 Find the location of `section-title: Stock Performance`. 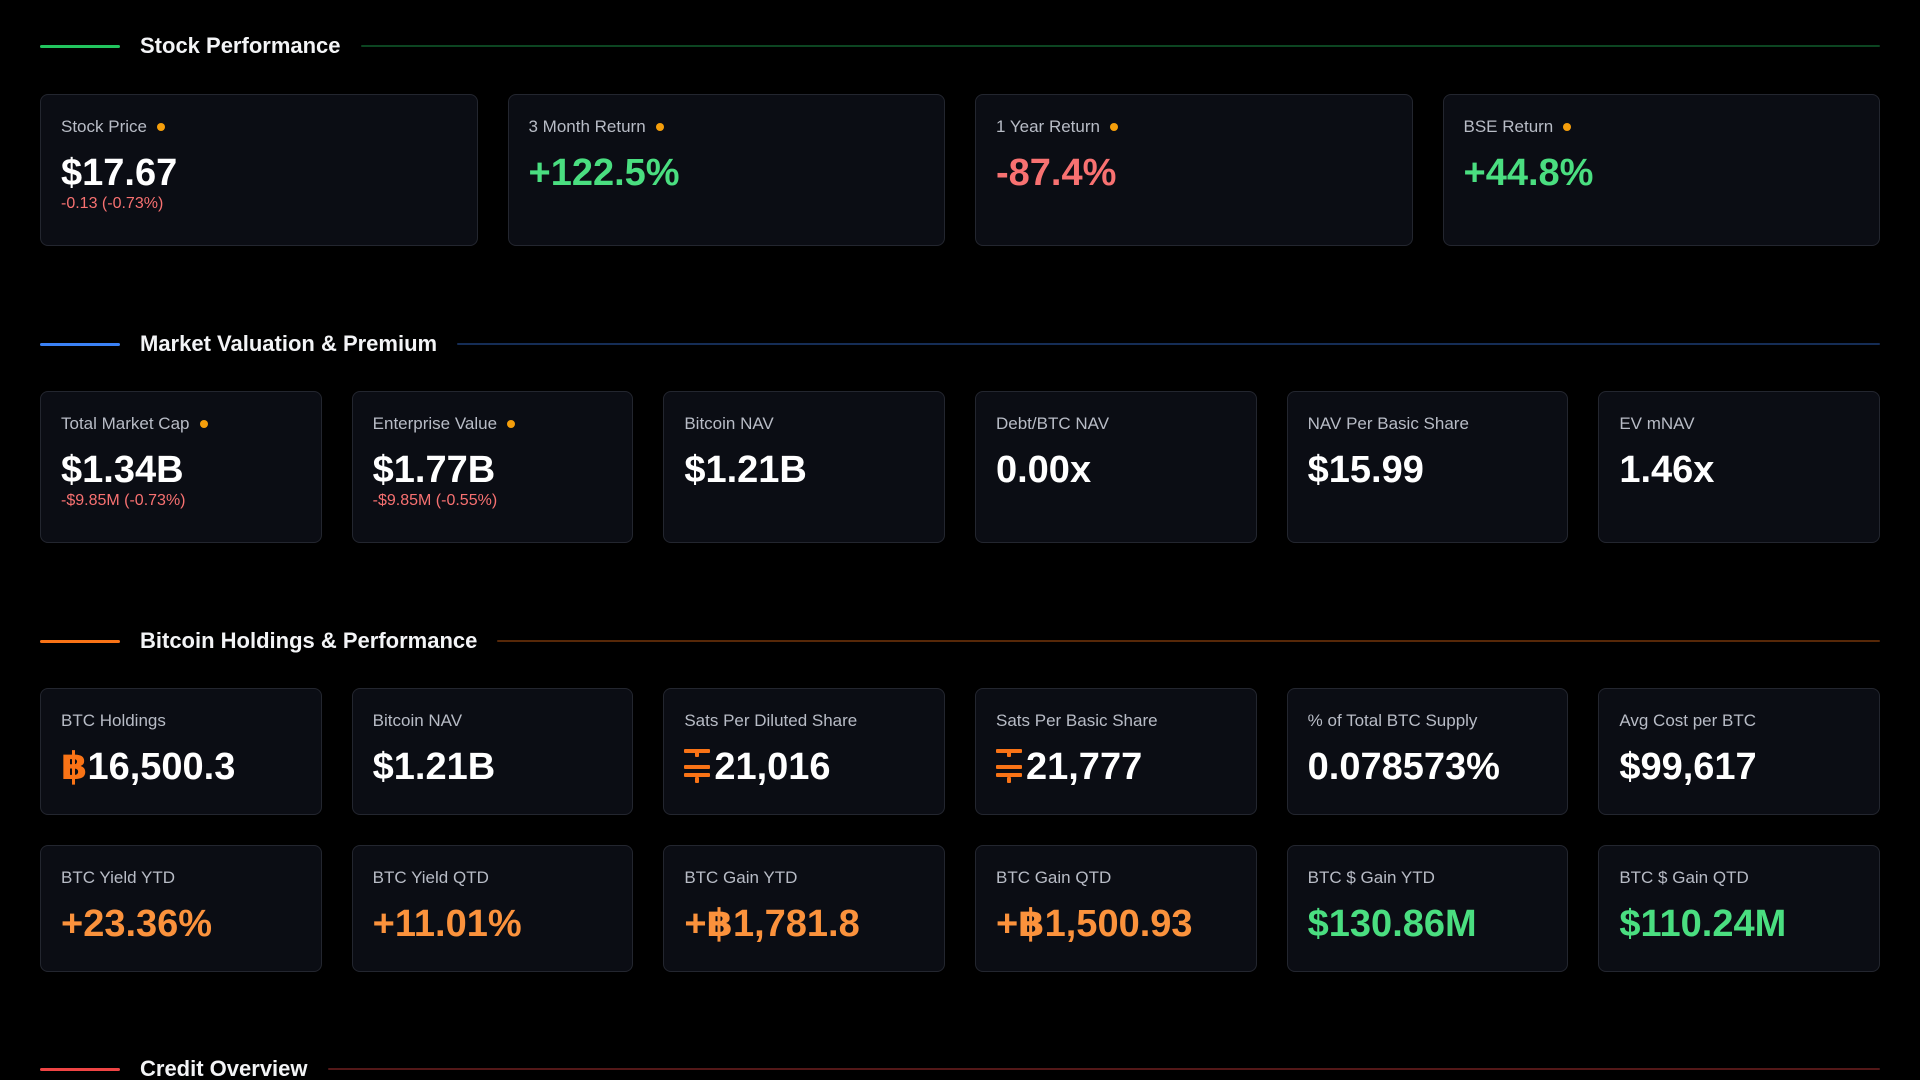

section-title: Stock Performance is located at coordinates (240, 45).